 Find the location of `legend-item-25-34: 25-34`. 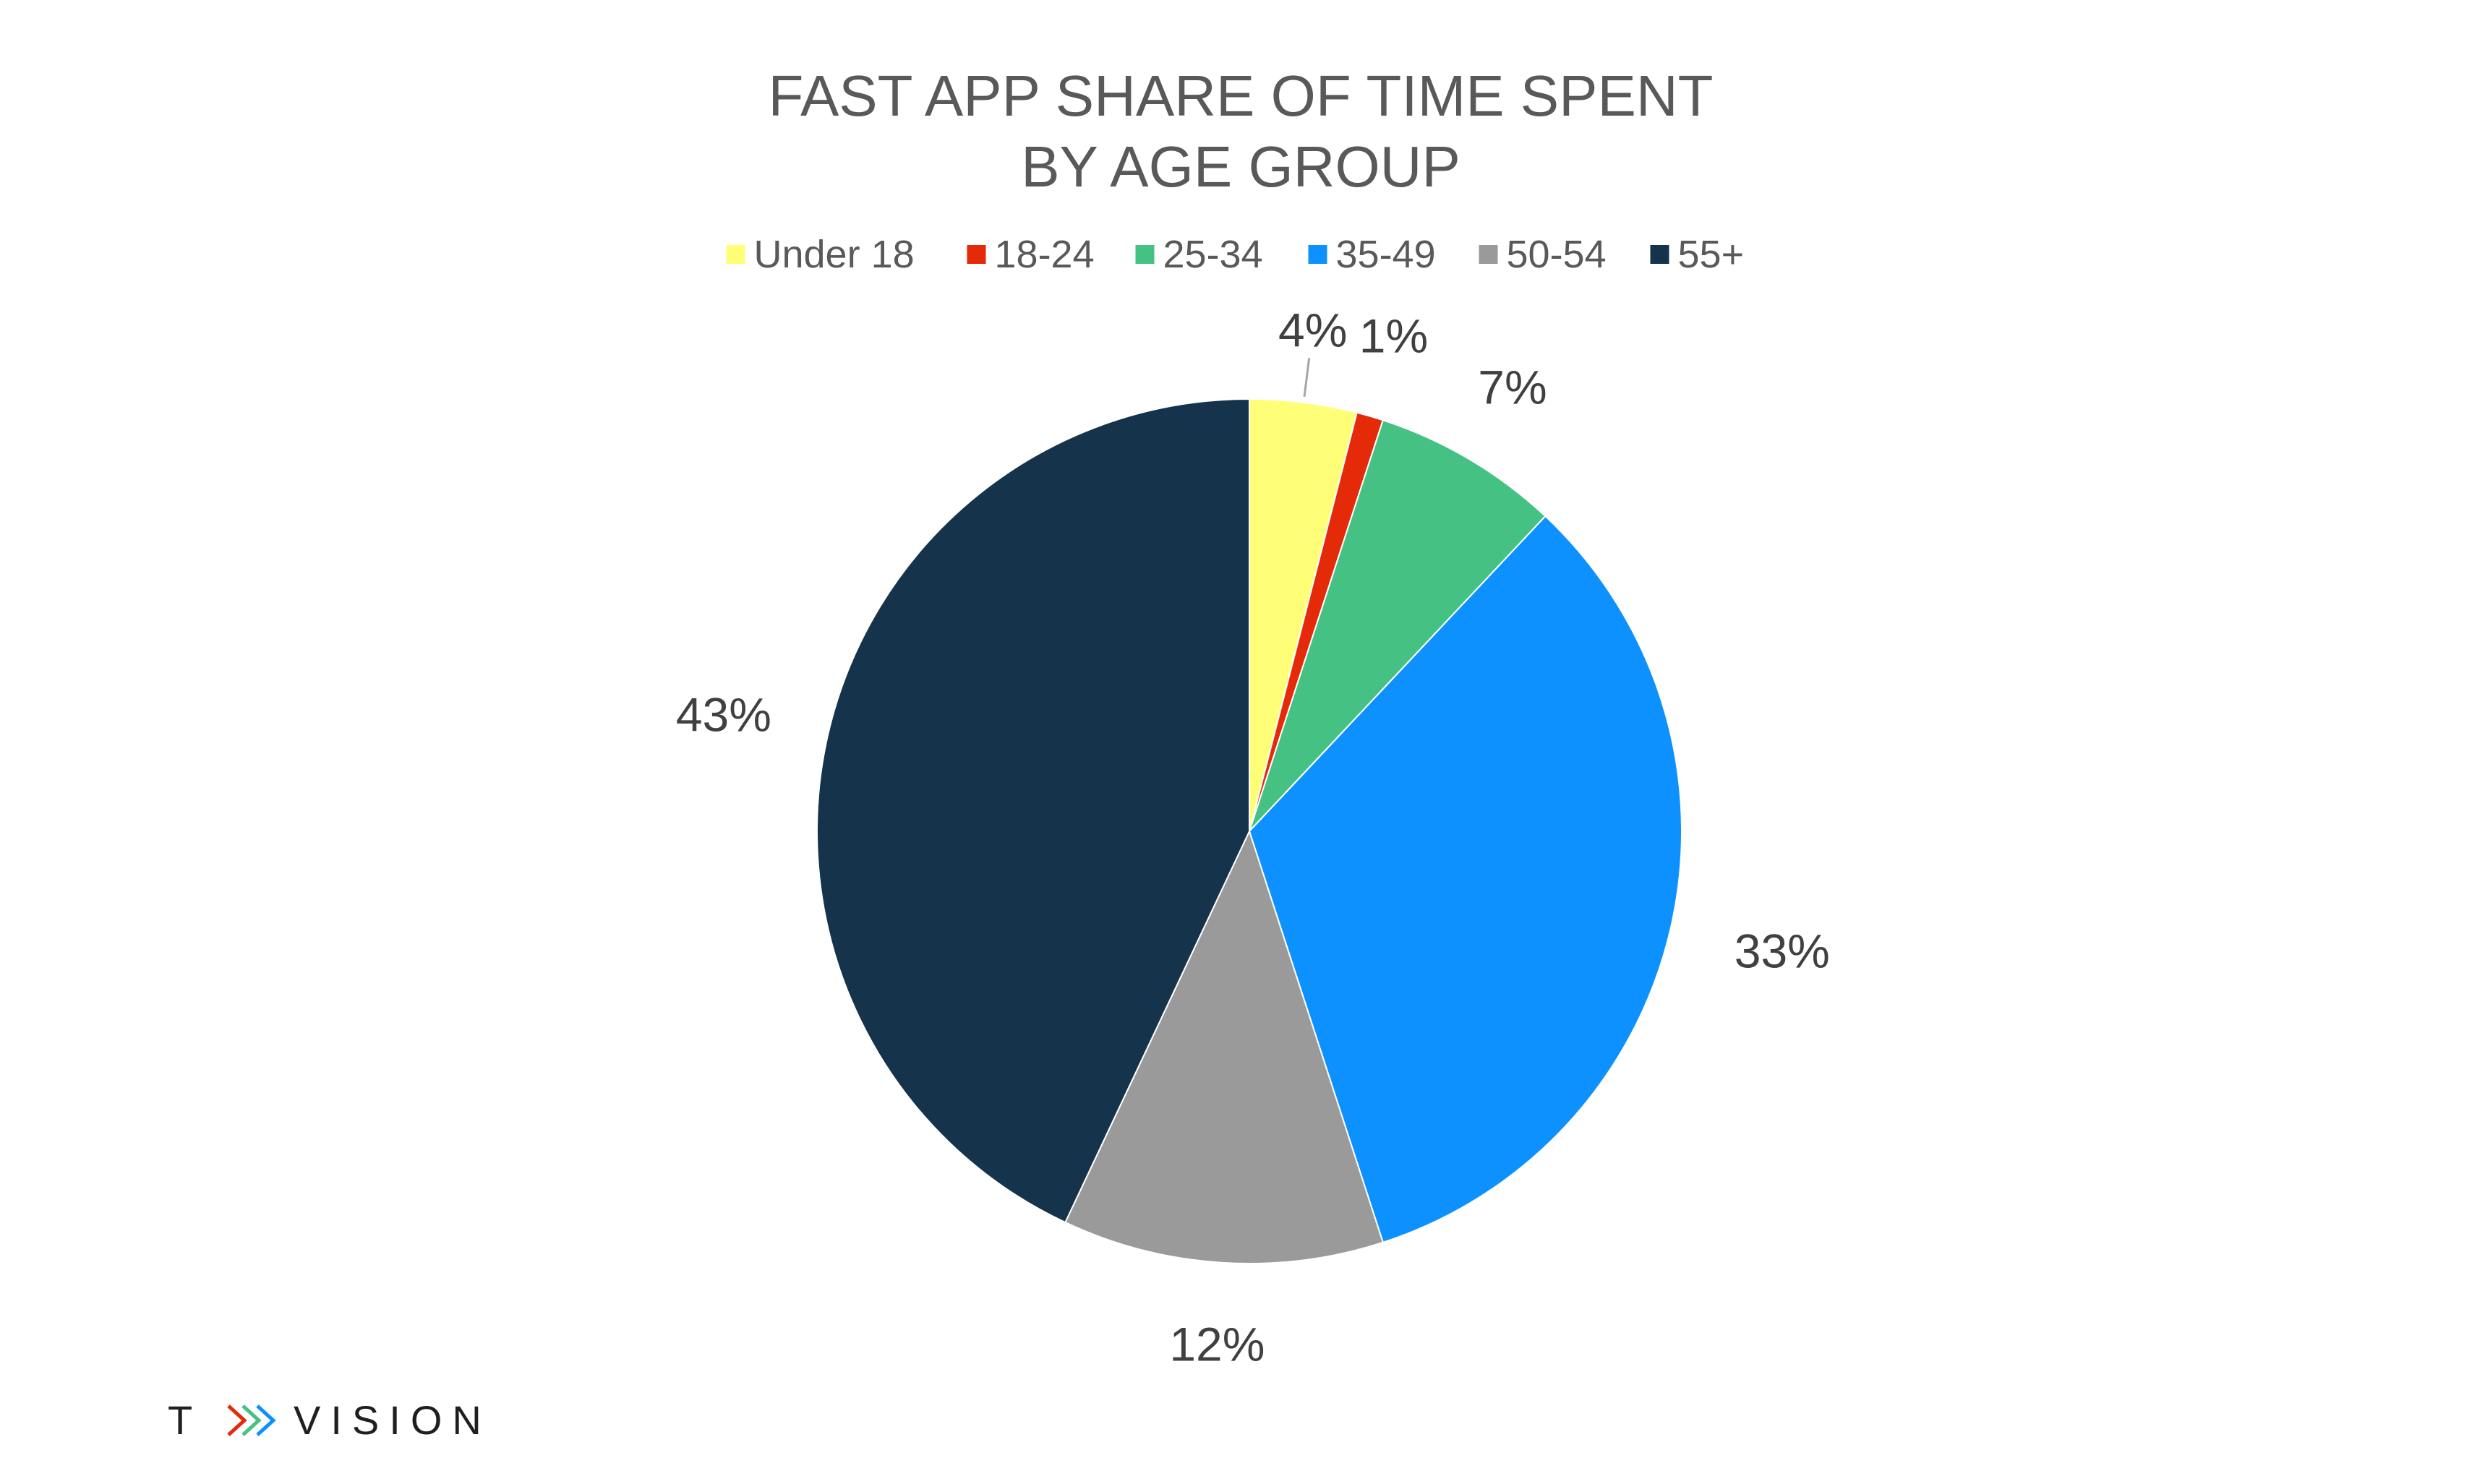

legend-item-25-34: 25-34 is located at coordinates (1199, 255).